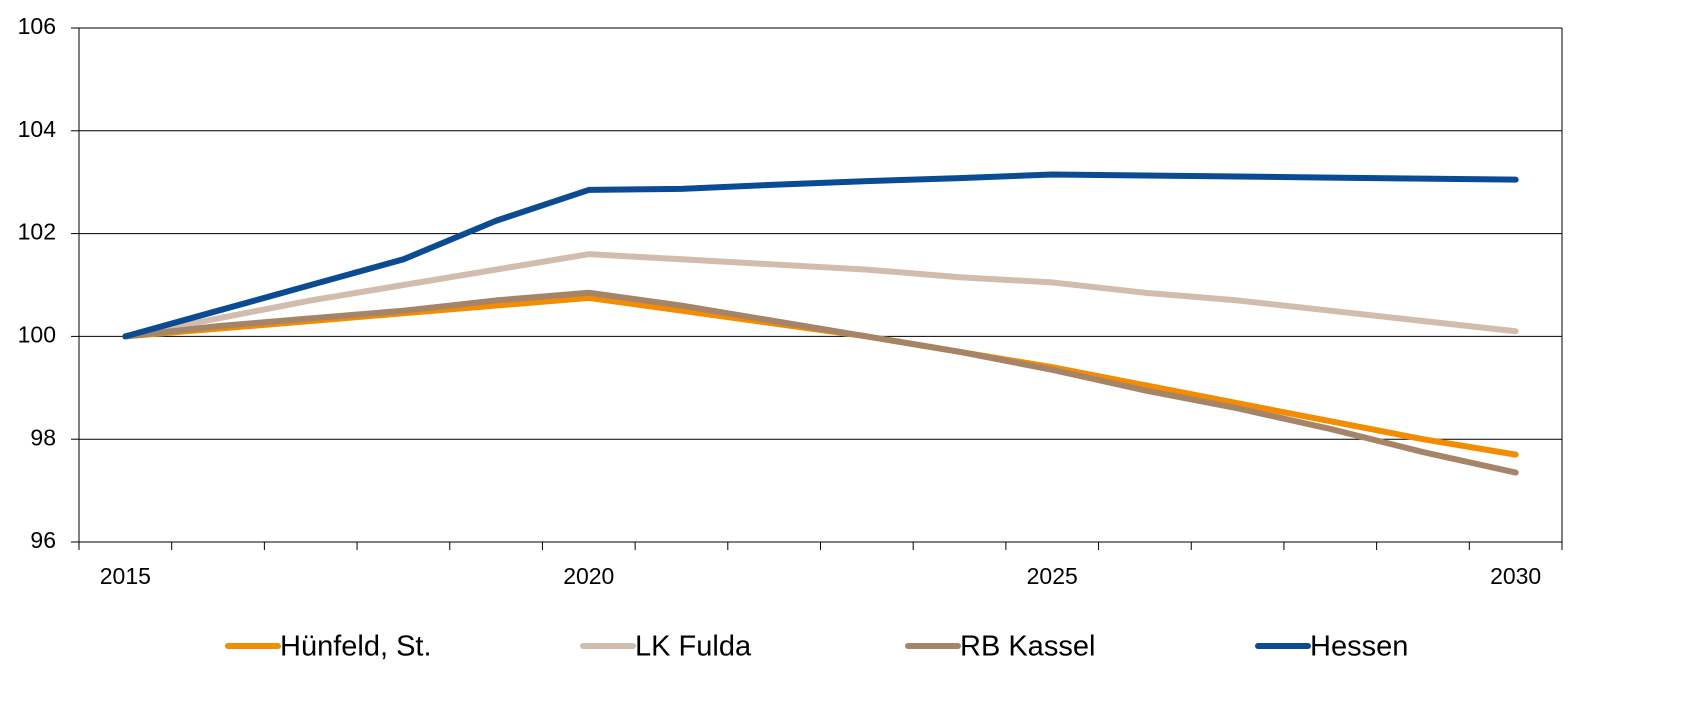  What do you see at coordinates (588, 576) in the screenshot?
I see `x-tick-label: 2020` at bounding box center [588, 576].